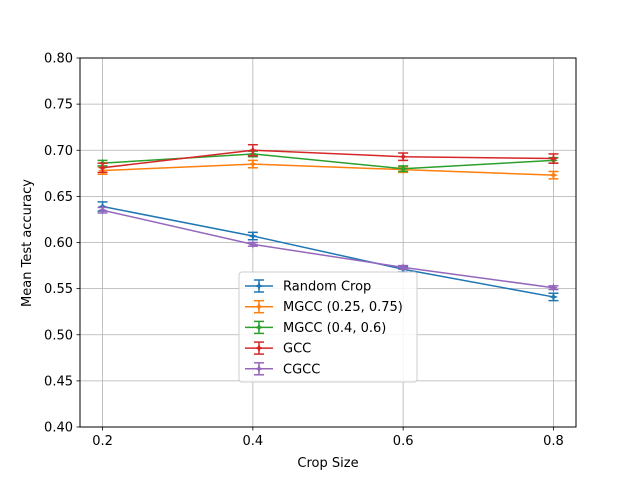  What do you see at coordinates (253, 441) in the screenshot?
I see `x-tick-label: 0.4` at bounding box center [253, 441].